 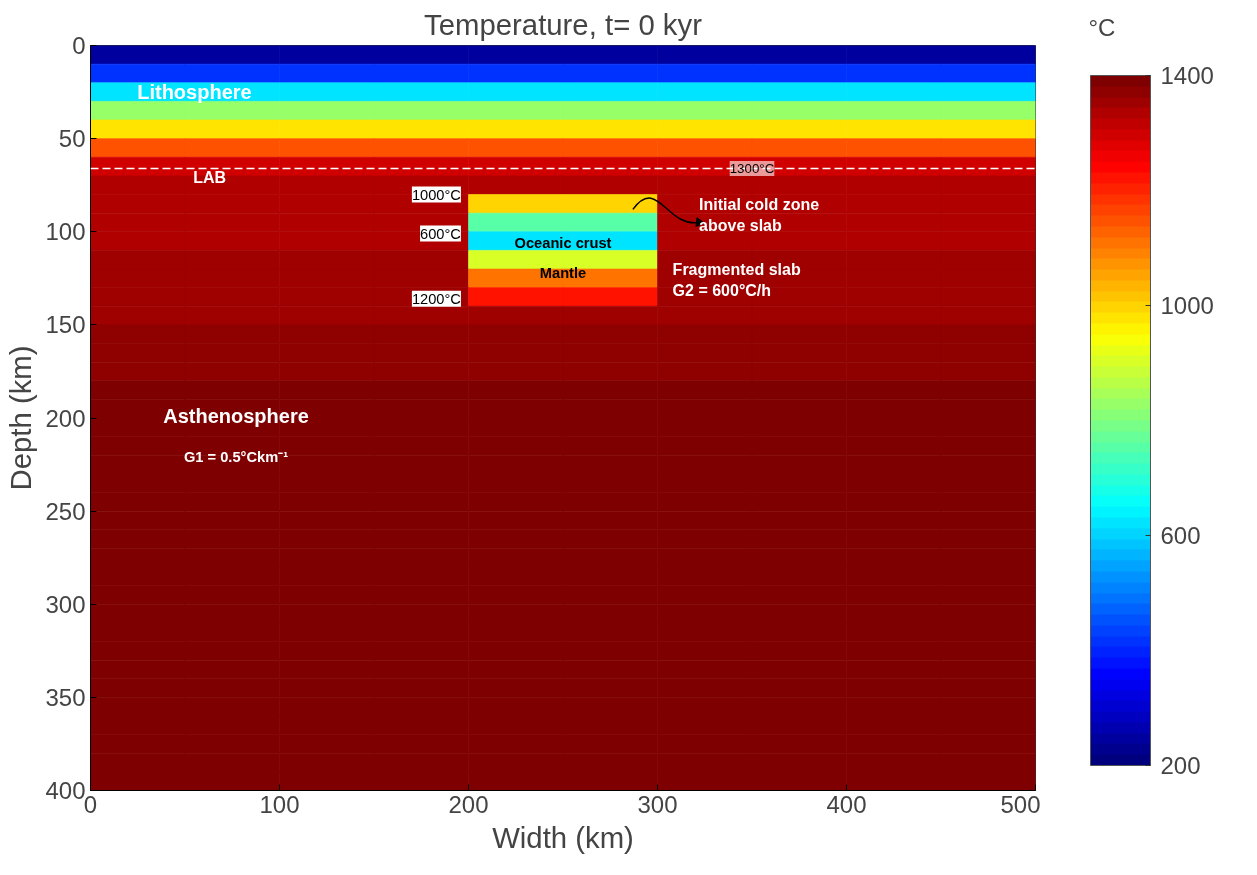 I want to click on y-tick-label: 0, so click(x=79, y=45).